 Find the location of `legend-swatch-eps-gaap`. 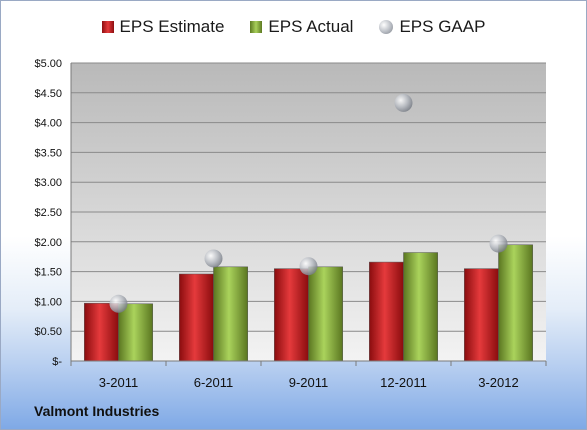

legend-swatch-eps-gaap is located at coordinates (386, 27).